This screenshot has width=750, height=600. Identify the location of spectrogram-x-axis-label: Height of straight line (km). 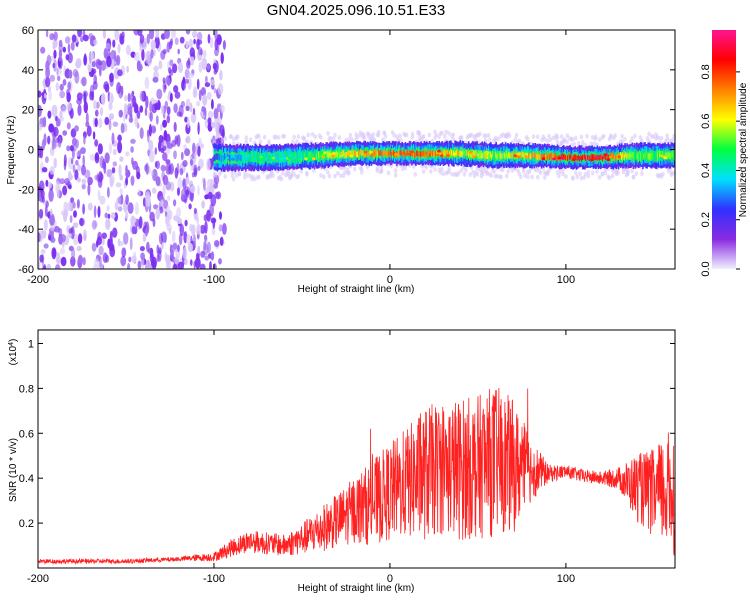
(356, 289).